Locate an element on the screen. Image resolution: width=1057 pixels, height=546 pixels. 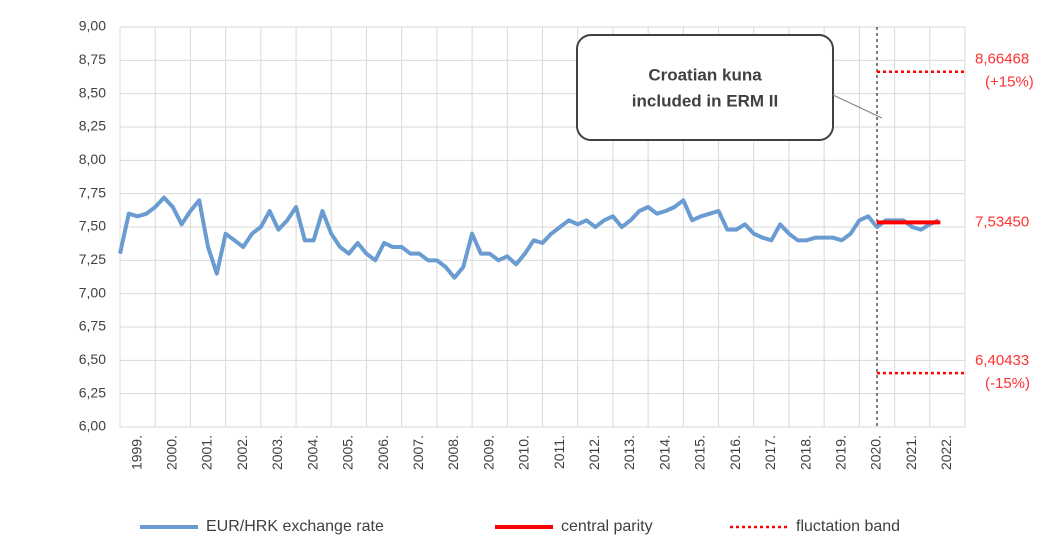
y-tick-label: 7,00 is located at coordinates (92, 292).